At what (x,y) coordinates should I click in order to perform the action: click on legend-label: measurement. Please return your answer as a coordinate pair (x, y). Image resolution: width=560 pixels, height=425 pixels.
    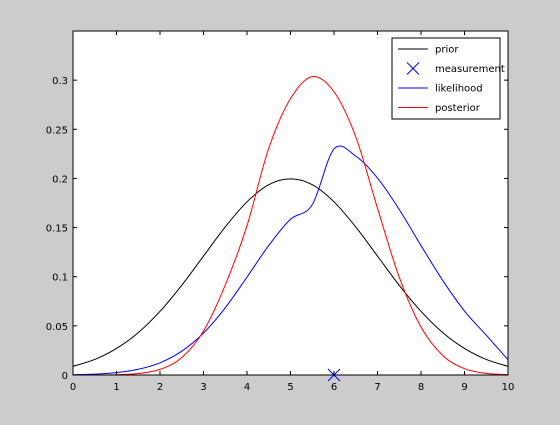
    Looking at the image, I should click on (470, 69).